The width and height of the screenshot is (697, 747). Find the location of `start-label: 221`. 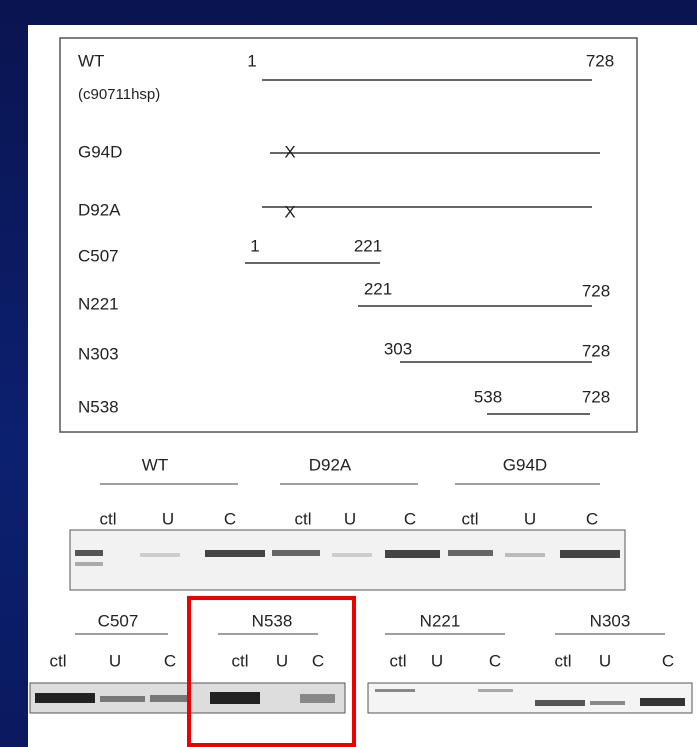

start-label: 221 is located at coordinates (378, 288).